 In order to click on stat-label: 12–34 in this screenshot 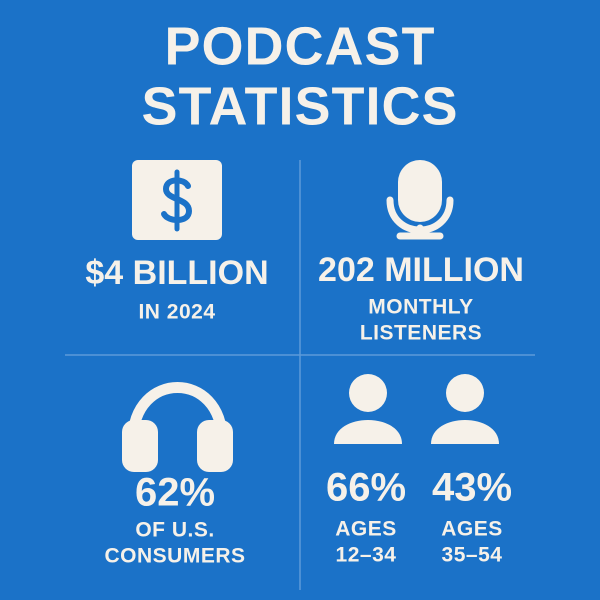, I will do `click(366, 555)`.